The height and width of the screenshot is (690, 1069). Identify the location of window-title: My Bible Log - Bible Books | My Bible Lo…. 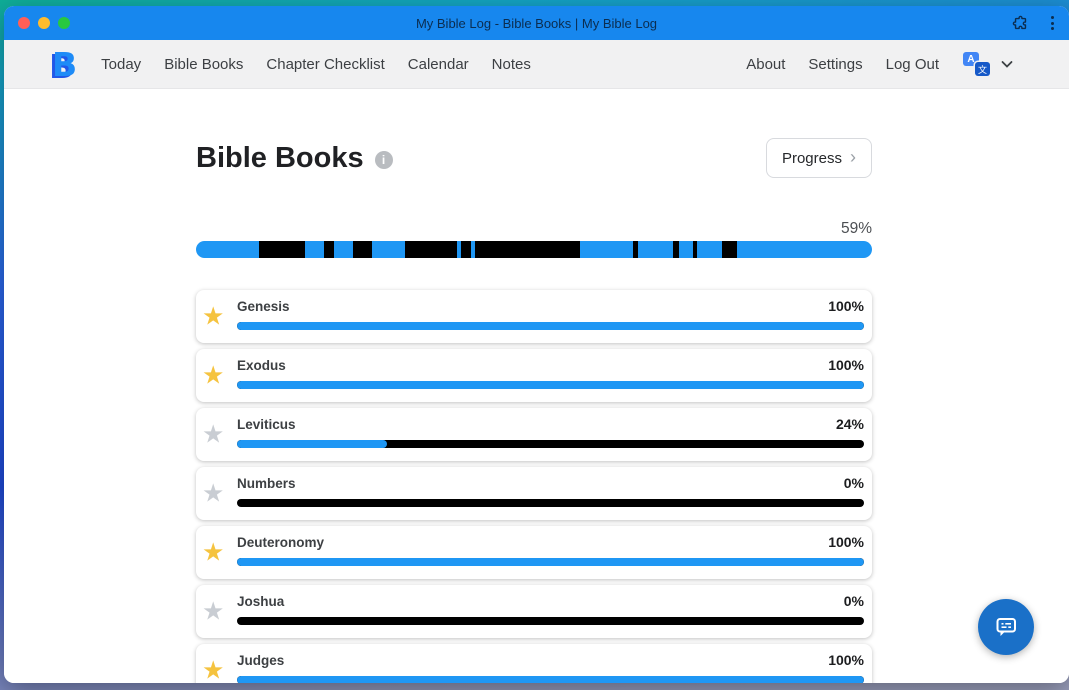
(536, 23).